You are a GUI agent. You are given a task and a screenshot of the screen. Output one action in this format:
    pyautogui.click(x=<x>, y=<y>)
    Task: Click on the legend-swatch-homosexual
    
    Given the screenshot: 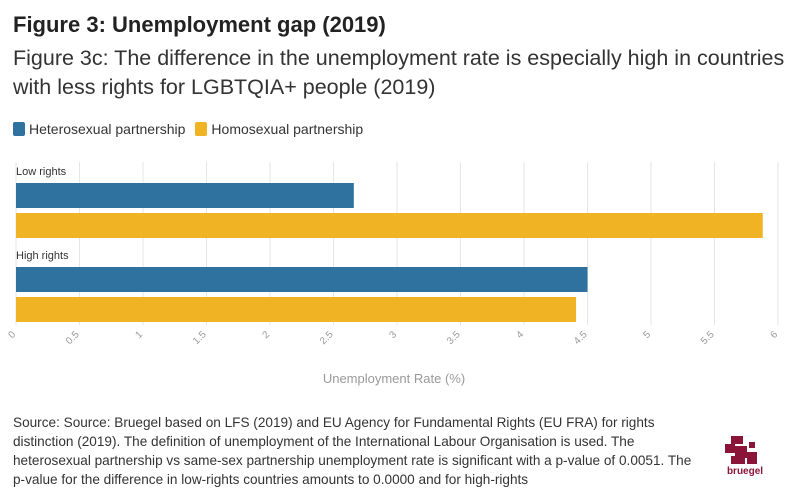 What is the action you would take?
    pyautogui.click(x=201, y=129)
    